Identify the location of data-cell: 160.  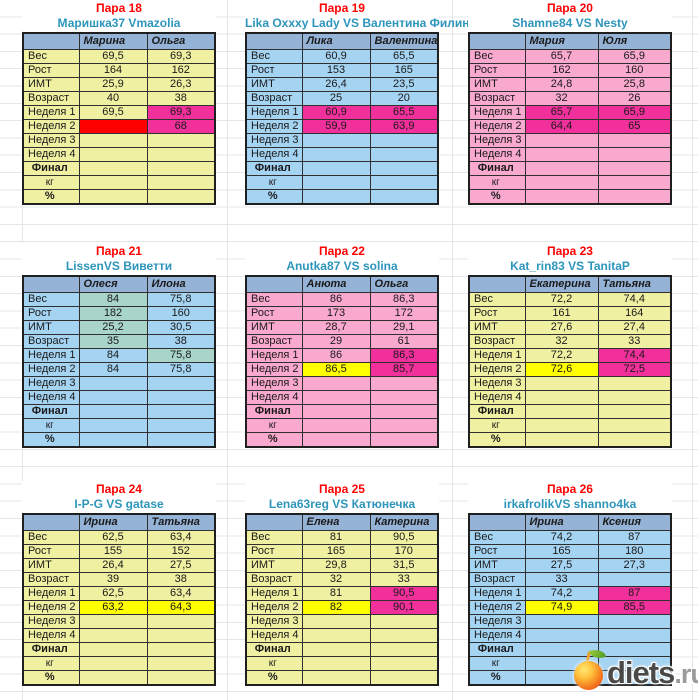
(634, 70).